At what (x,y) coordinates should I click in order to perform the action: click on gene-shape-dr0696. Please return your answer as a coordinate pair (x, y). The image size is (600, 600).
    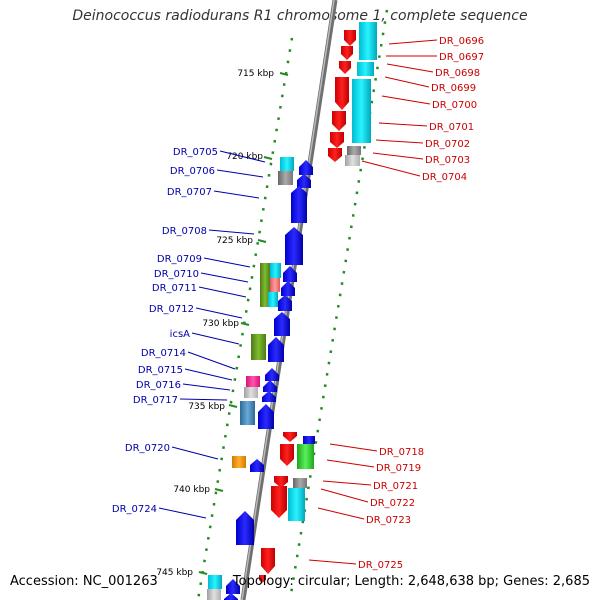
    Looking at the image, I should click on (350, 38).